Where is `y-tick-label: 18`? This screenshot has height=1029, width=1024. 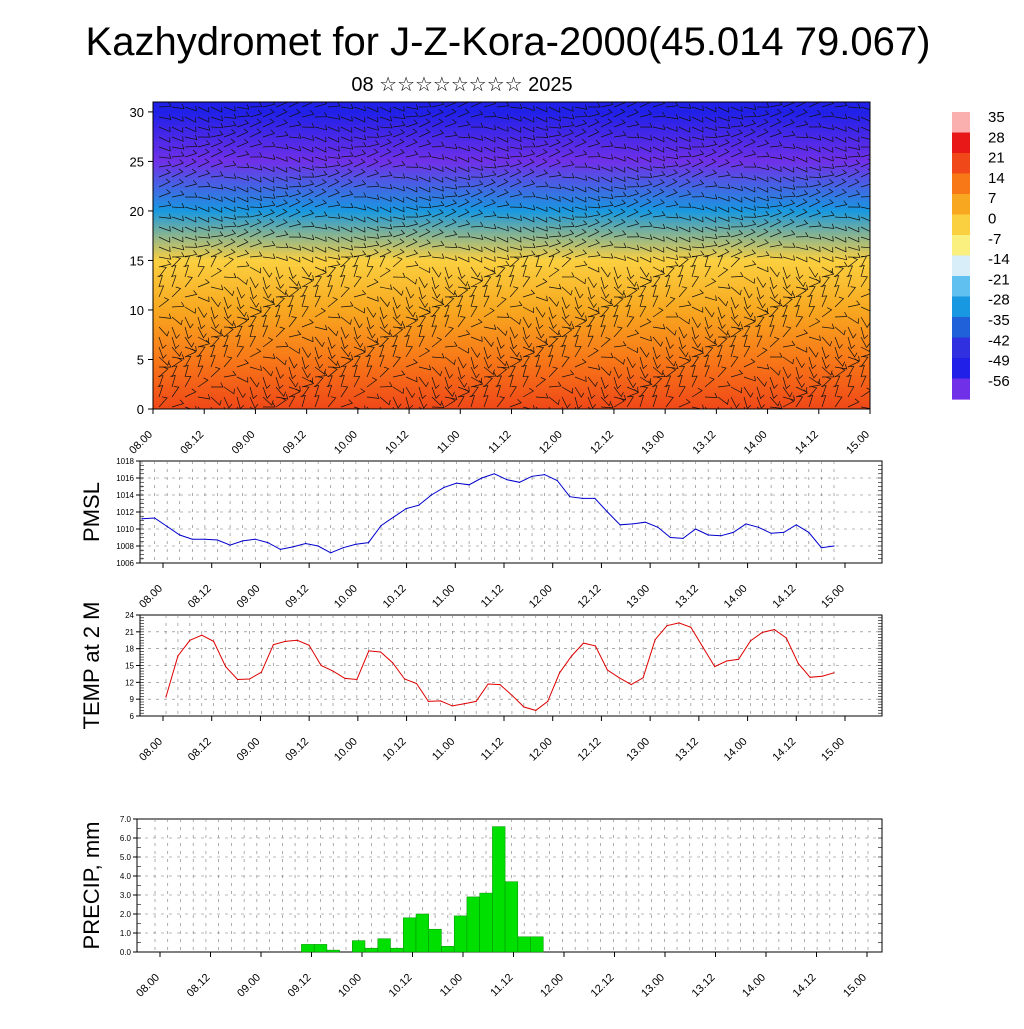 y-tick-label: 18 is located at coordinates (129, 649).